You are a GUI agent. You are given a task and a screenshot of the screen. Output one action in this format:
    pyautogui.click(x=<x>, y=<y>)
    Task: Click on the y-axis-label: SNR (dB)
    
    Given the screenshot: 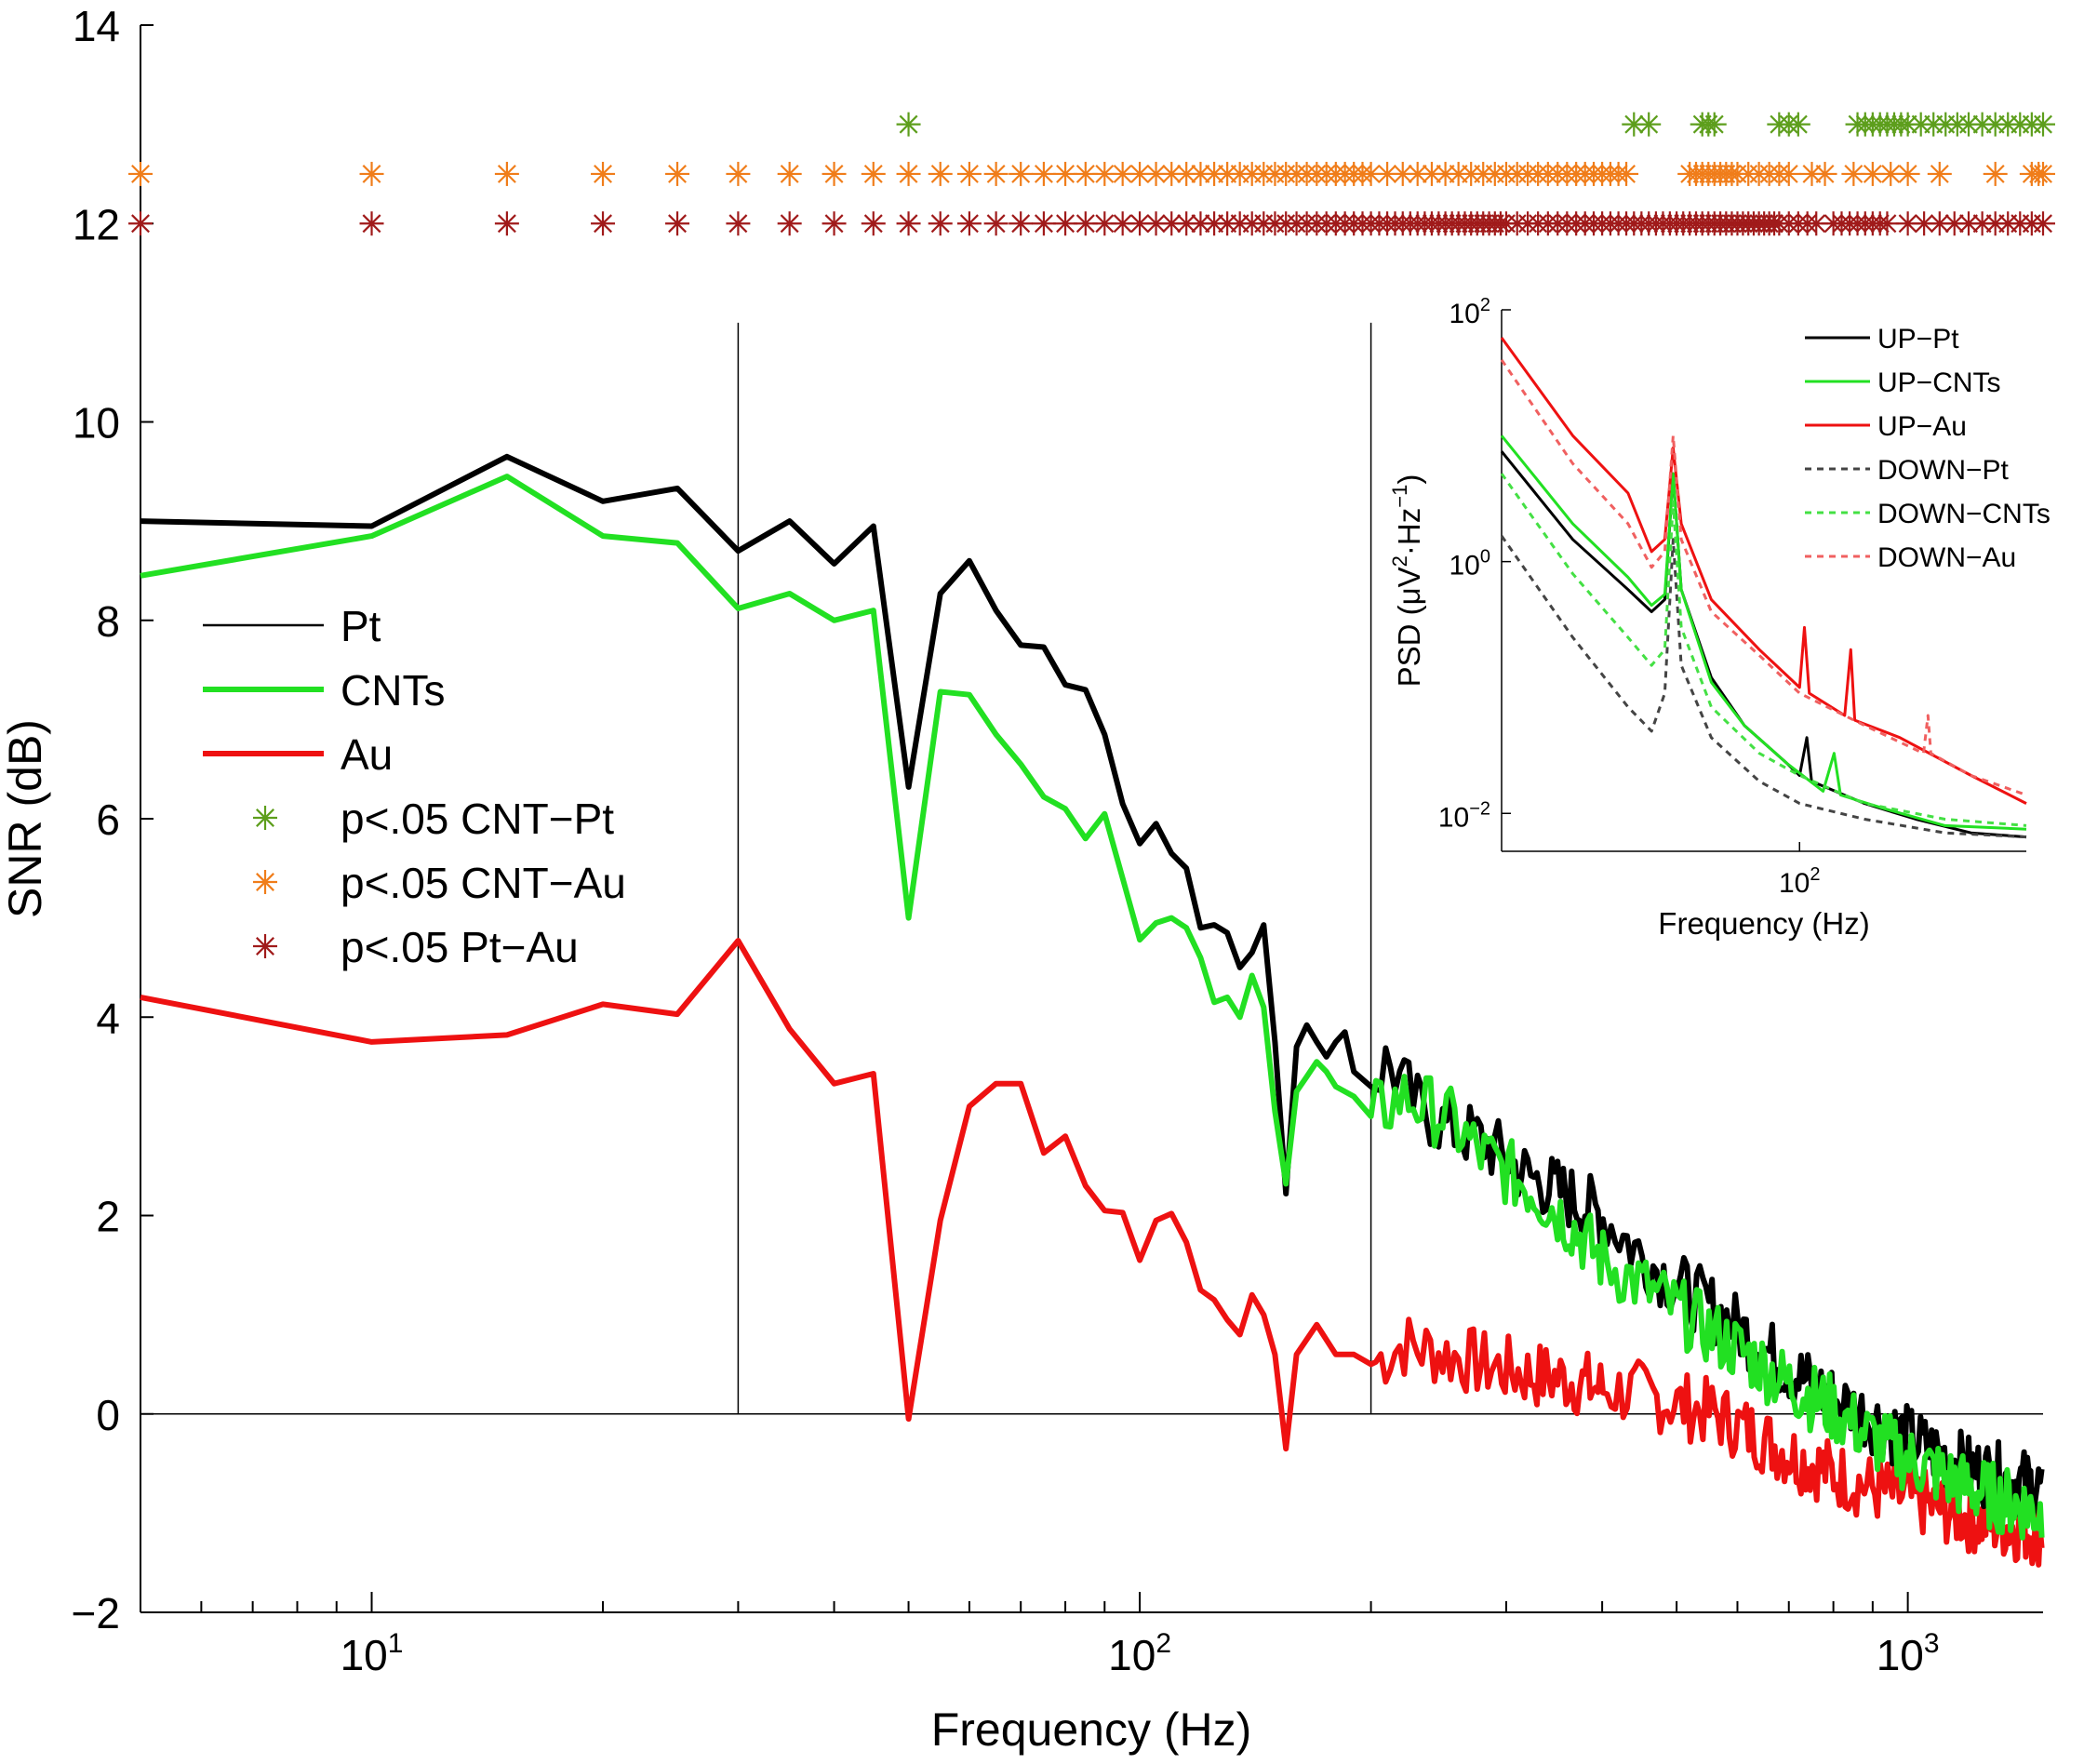 What is the action you would take?
    pyautogui.click(x=26, y=818)
    